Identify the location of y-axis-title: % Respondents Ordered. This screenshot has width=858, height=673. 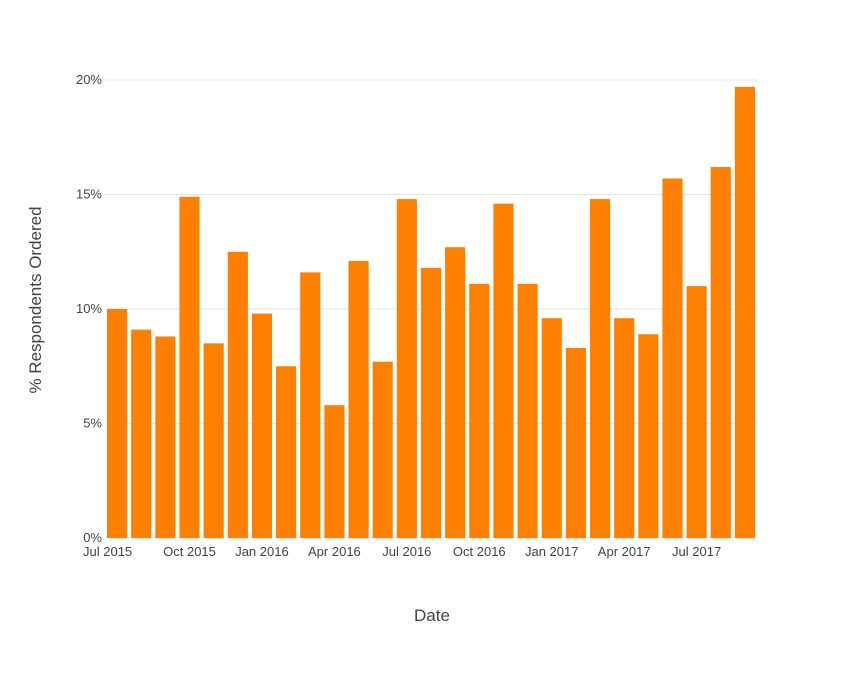
(35, 299).